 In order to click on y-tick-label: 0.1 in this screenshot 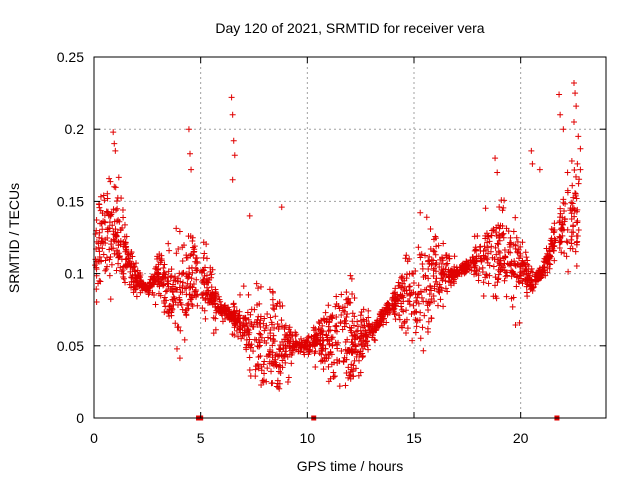, I will do `click(75, 274)`.